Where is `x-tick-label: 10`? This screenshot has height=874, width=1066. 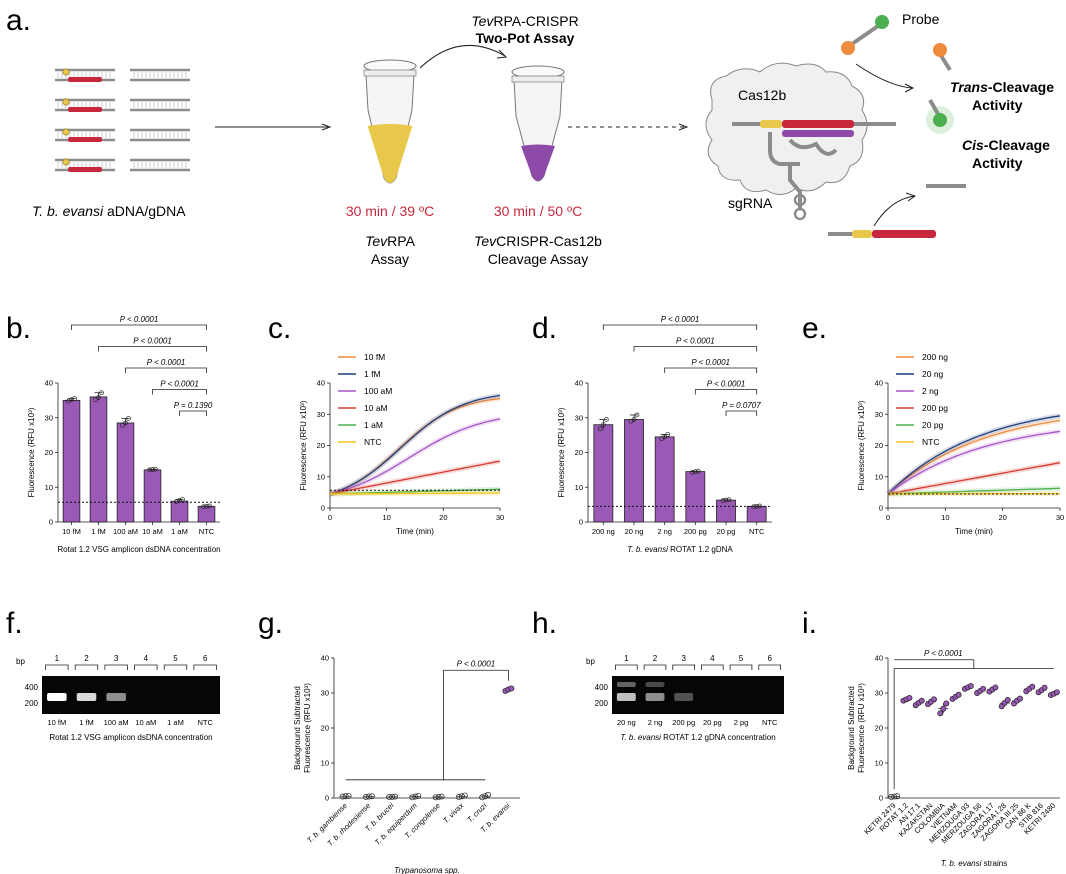
x-tick-label: 10 is located at coordinates (945, 517).